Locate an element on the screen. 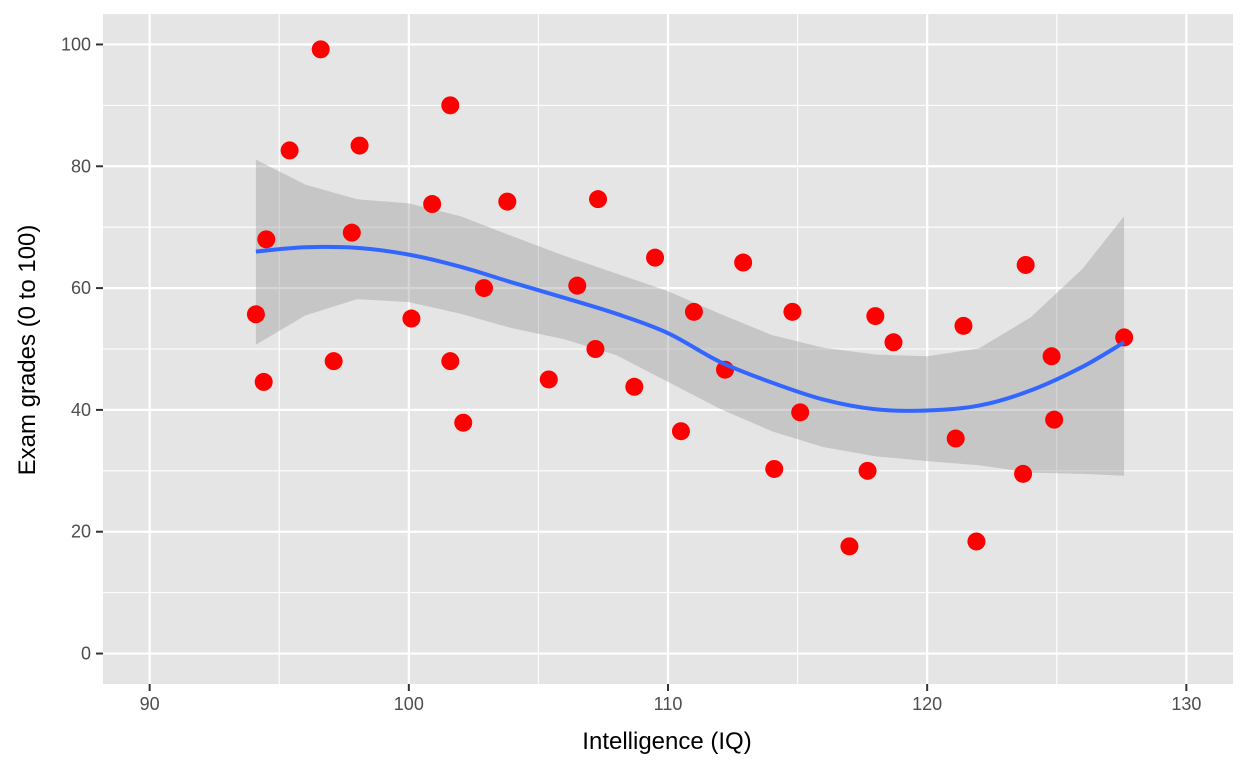 The image size is (1248, 768). x-tick-label: 120 is located at coordinates (927, 704).